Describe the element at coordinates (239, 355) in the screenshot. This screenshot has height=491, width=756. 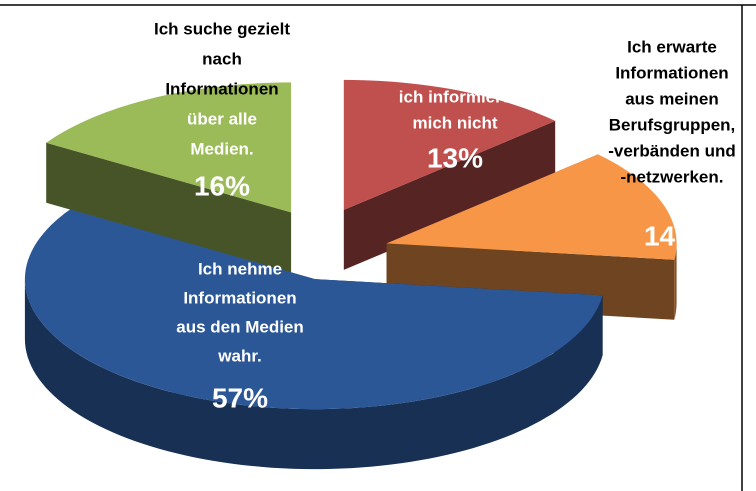
I see `slice-label: wahr.` at that location.